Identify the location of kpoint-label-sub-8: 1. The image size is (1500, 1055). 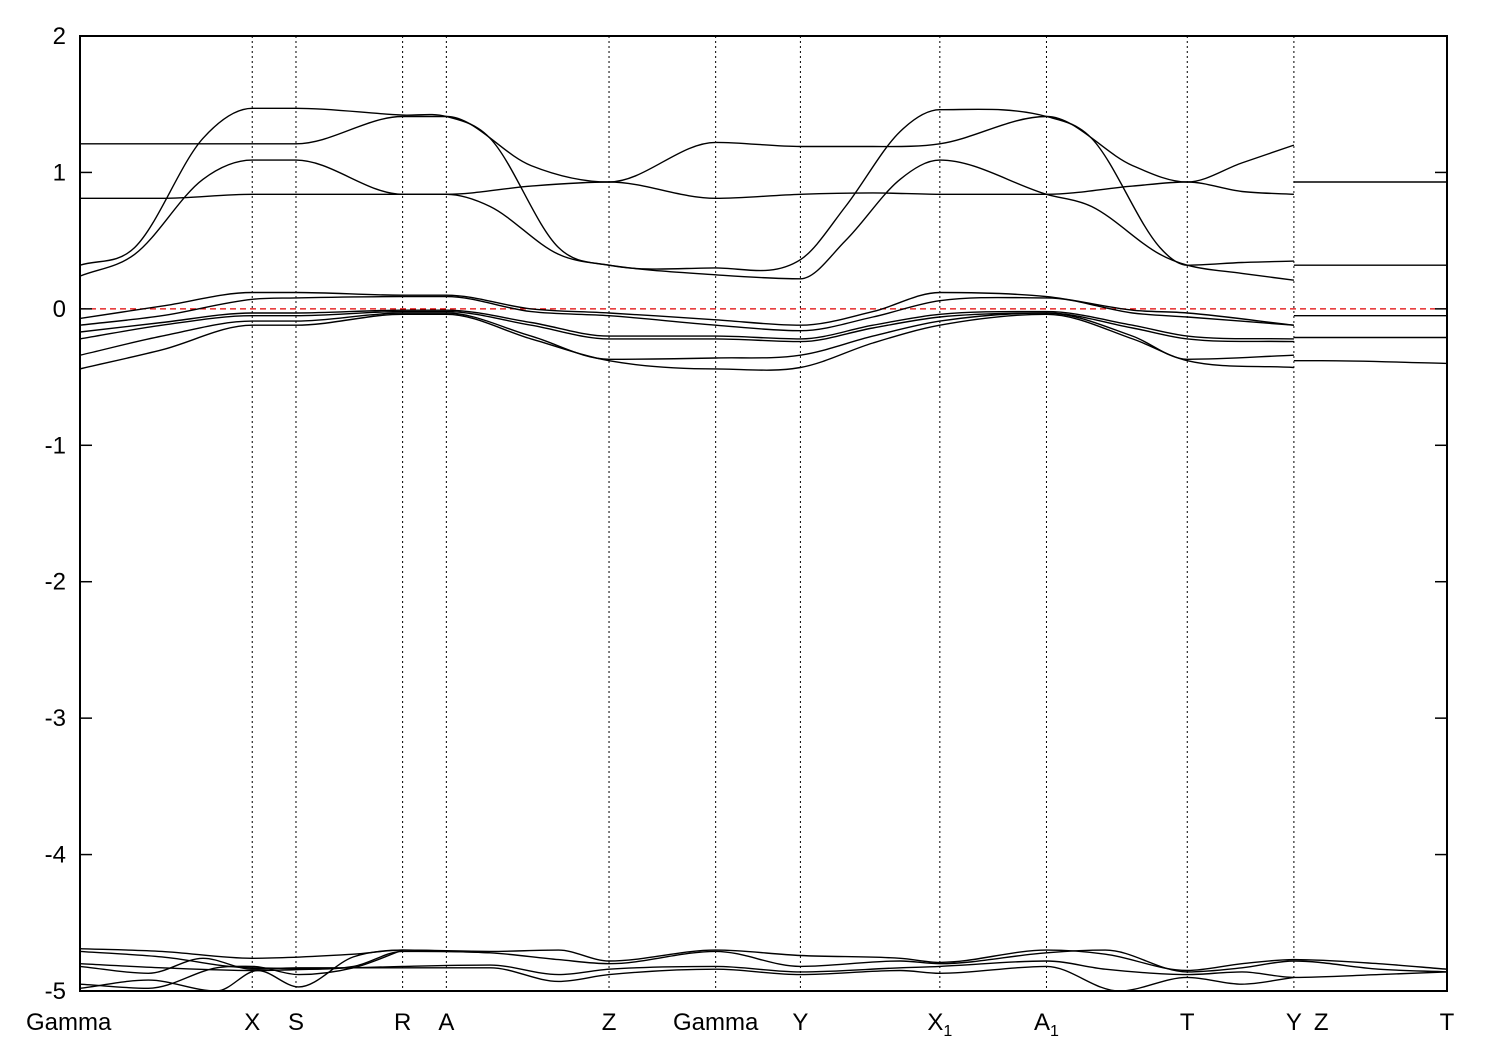
(947, 1031).